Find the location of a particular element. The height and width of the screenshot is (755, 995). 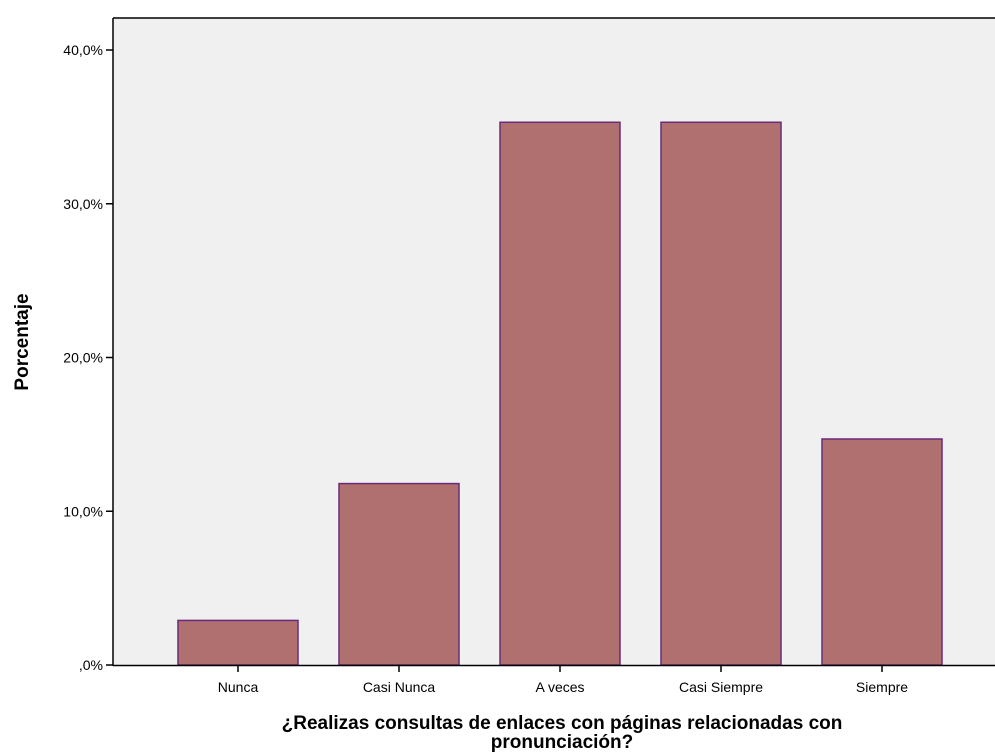

y-tick-label: ,0% is located at coordinates (91, 665).